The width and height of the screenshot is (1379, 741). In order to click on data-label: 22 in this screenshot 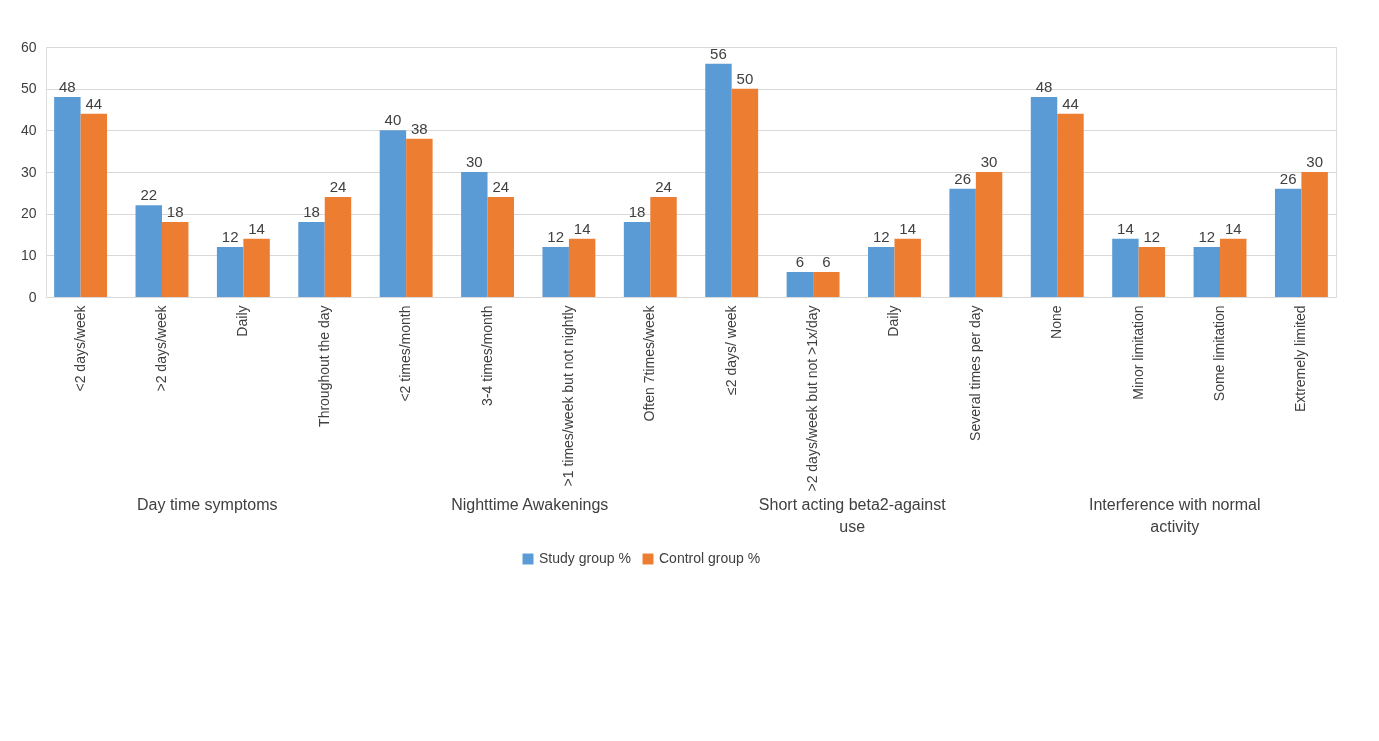, I will do `click(149, 195)`.